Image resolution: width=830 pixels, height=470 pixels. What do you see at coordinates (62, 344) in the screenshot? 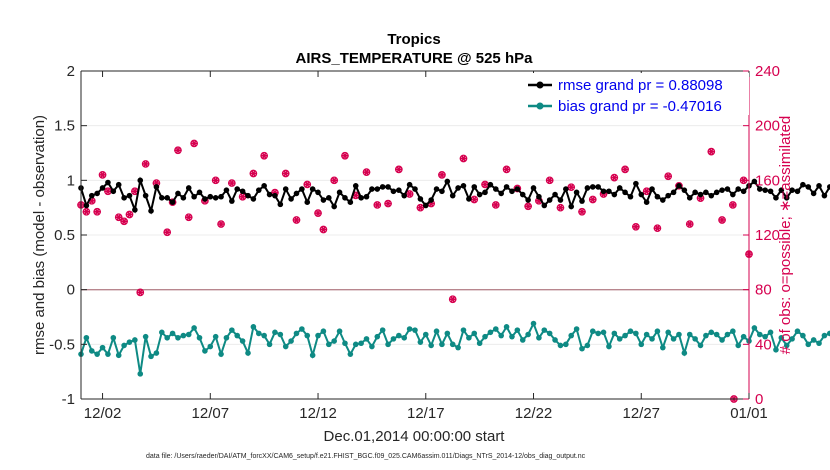
I see `left-tick-label: -0.5` at bounding box center [62, 344].